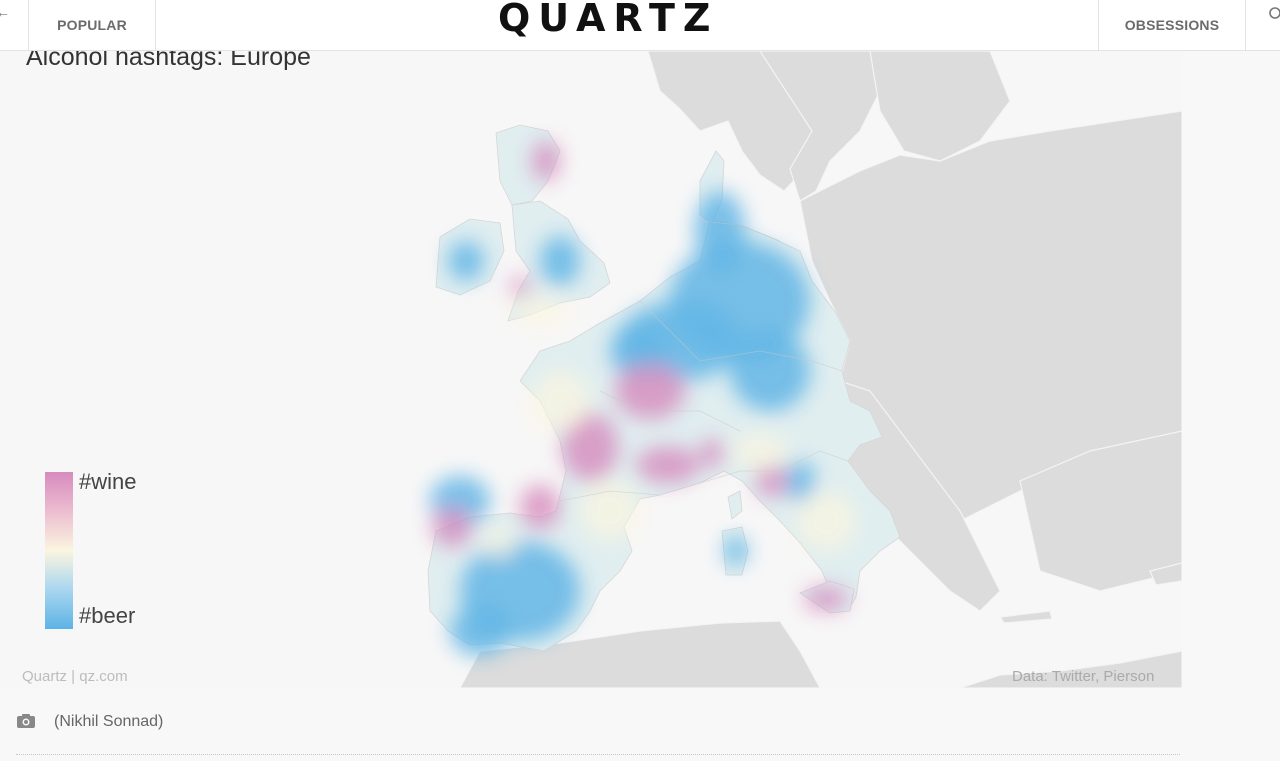  What do you see at coordinates (1083, 676) in the screenshot?
I see `data-credit: Data: Twitter, Pierson` at bounding box center [1083, 676].